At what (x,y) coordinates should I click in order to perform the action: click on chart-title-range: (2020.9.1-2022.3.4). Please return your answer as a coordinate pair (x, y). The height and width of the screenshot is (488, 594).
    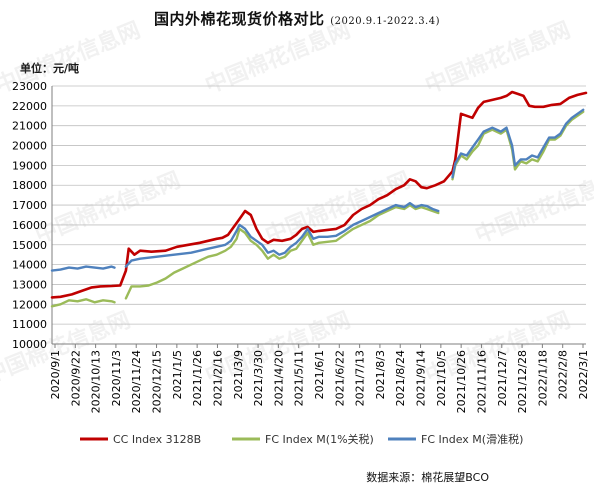
    Looking at the image, I should click on (385, 21).